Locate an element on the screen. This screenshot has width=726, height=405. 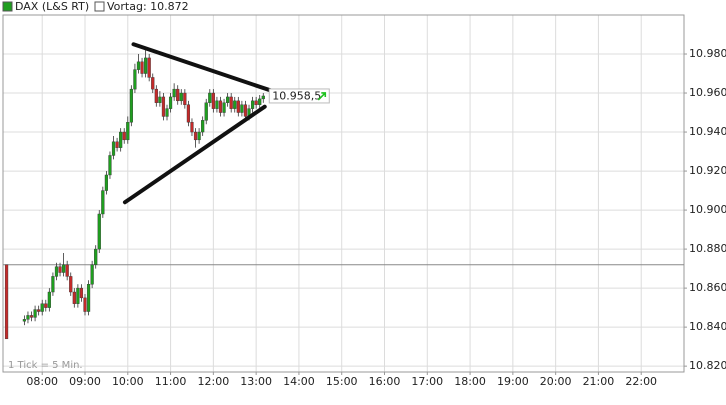
legend-label: DAX (L&S RT) is located at coordinates (52, 6).